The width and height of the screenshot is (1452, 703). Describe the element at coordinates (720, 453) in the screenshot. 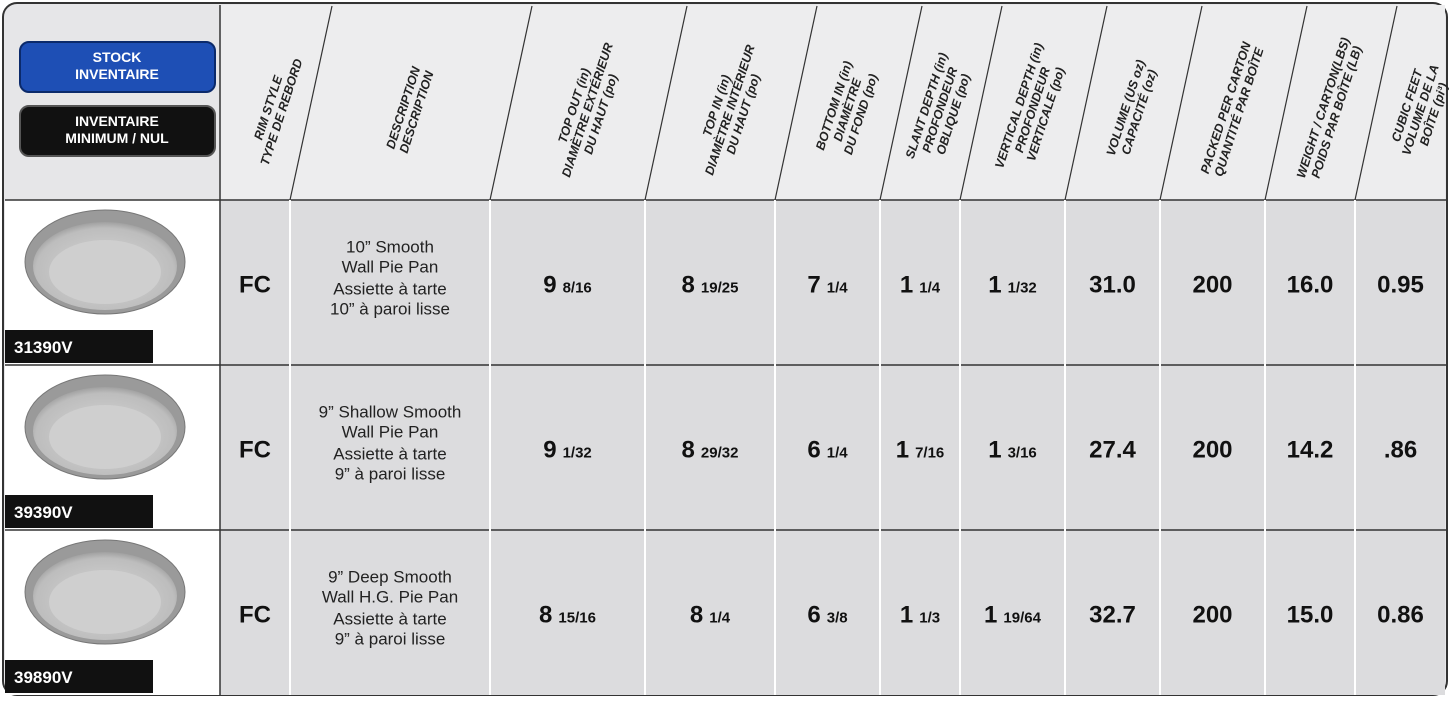

I see `fraction-part: 29/32` at that location.